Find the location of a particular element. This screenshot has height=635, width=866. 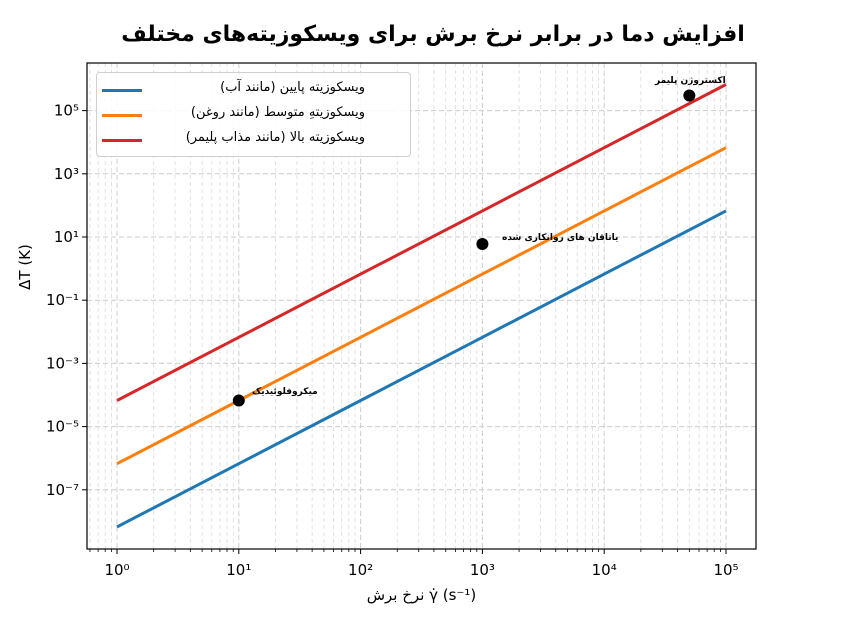

x-tick-label: 10¹ is located at coordinates (238, 570).